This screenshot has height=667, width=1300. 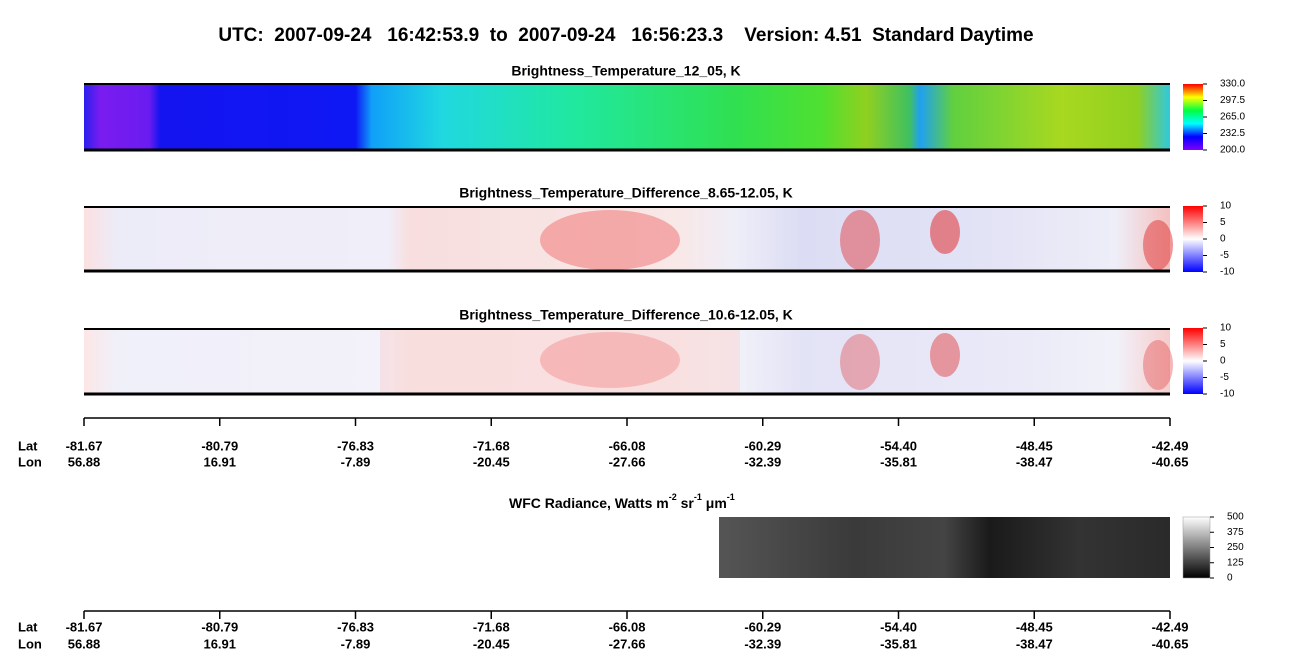 What do you see at coordinates (673, 497) in the screenshot?
I see `title-part: -2` at bounding box center [673, 497].